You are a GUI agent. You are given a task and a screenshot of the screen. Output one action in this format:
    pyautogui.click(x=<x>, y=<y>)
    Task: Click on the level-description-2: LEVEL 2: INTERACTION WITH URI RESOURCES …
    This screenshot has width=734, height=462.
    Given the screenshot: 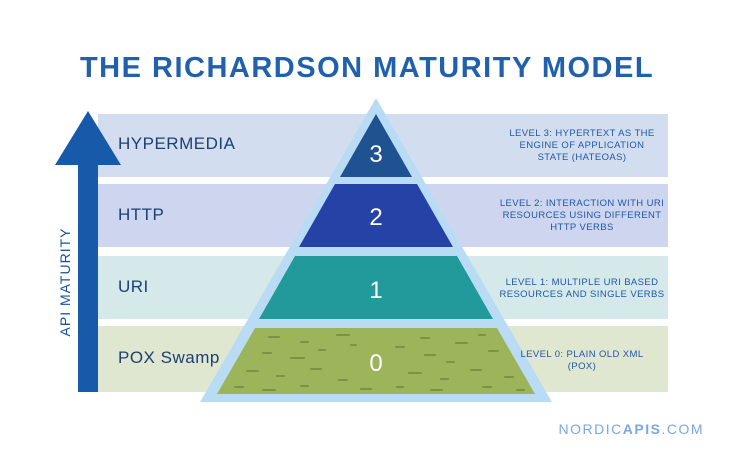 What is the action you would take?
    pyautogui.click(x=582, y=215)
    